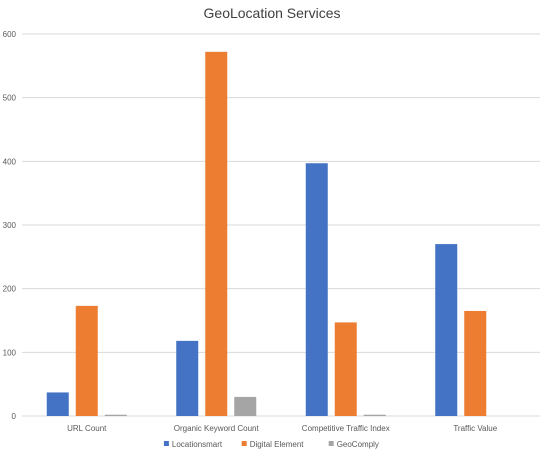  What do you see at coordinates (10, 161) in the screenshot?
I see `y-tick-label: 400` at bounding box center [10, 161].